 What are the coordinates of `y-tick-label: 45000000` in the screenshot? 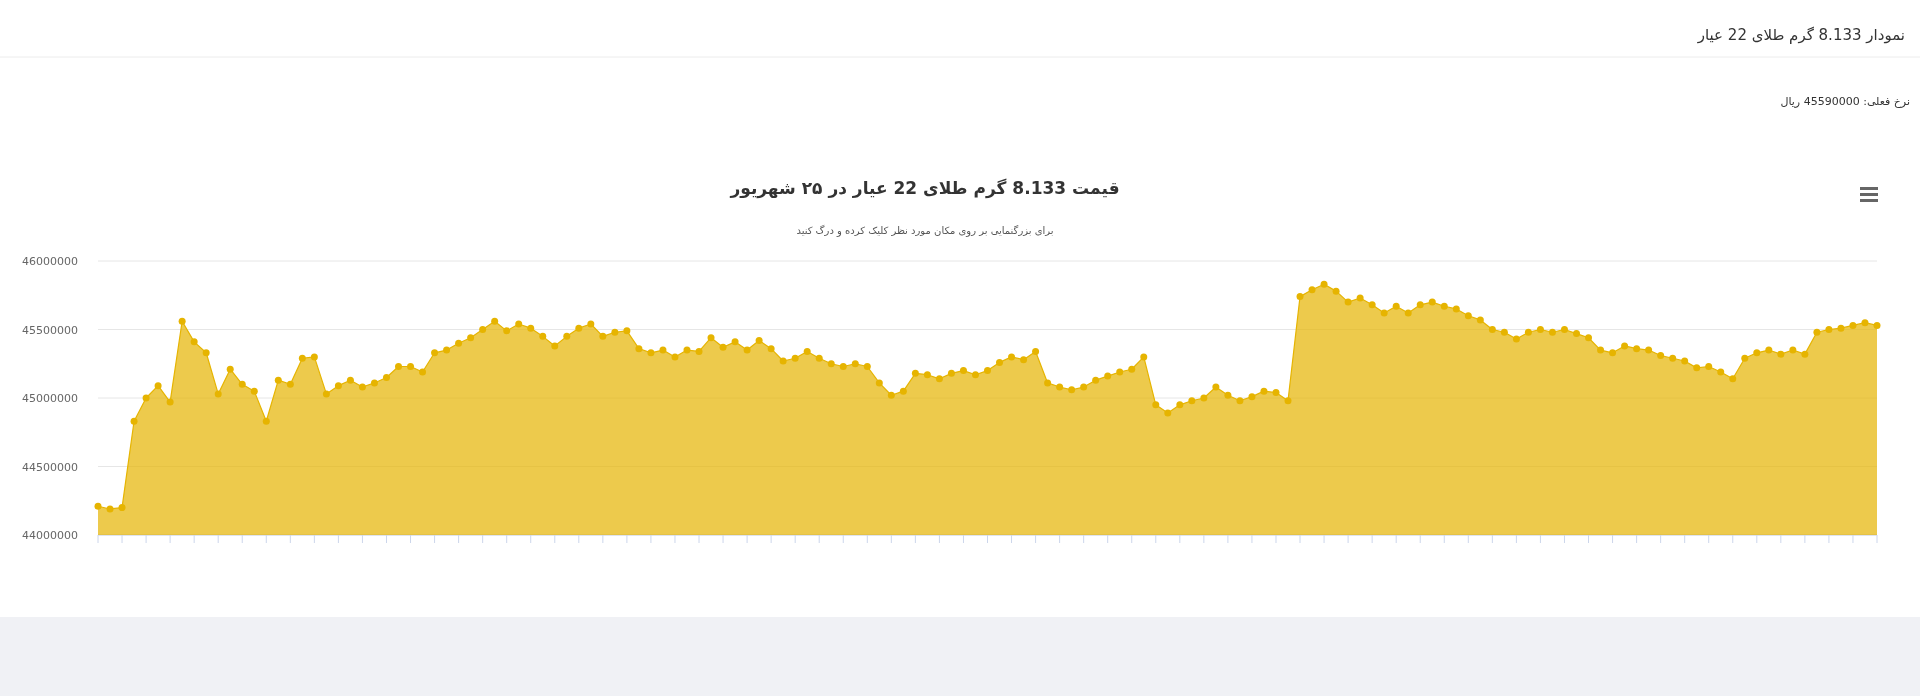 It's located at (50, 398).